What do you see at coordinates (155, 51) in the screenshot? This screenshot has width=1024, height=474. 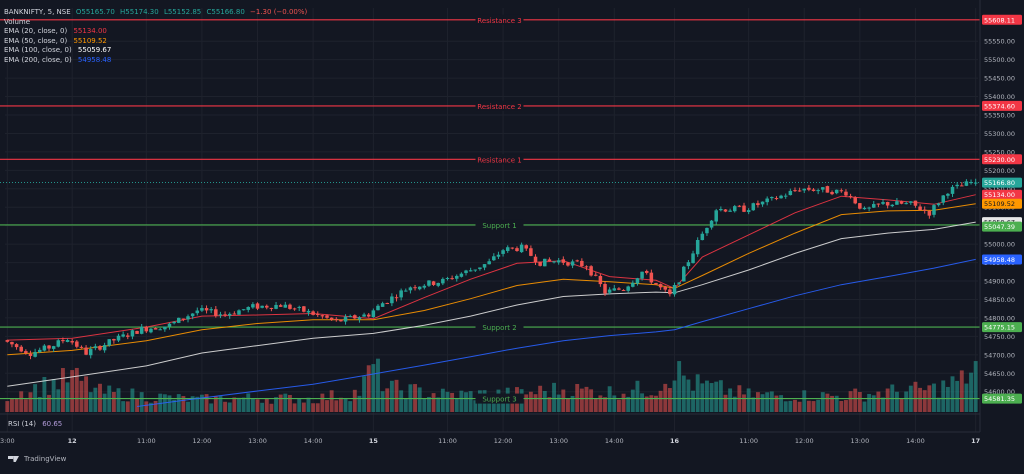 I see `indicator-ema100: EMA (100, close, 0) 55059.67` at bounding box center [155, 51].